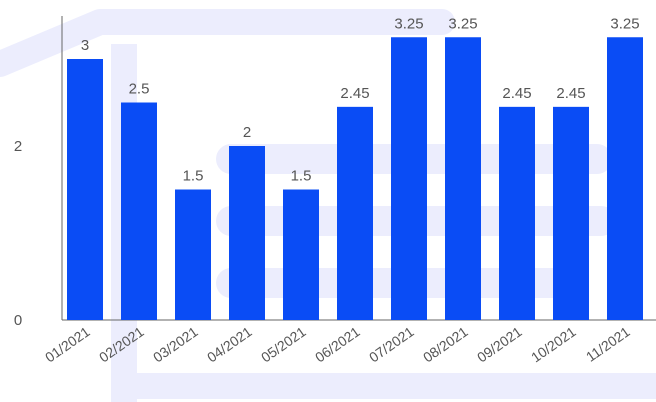  I want to click on y-tick-labels-group: 02, so click(18, 233).